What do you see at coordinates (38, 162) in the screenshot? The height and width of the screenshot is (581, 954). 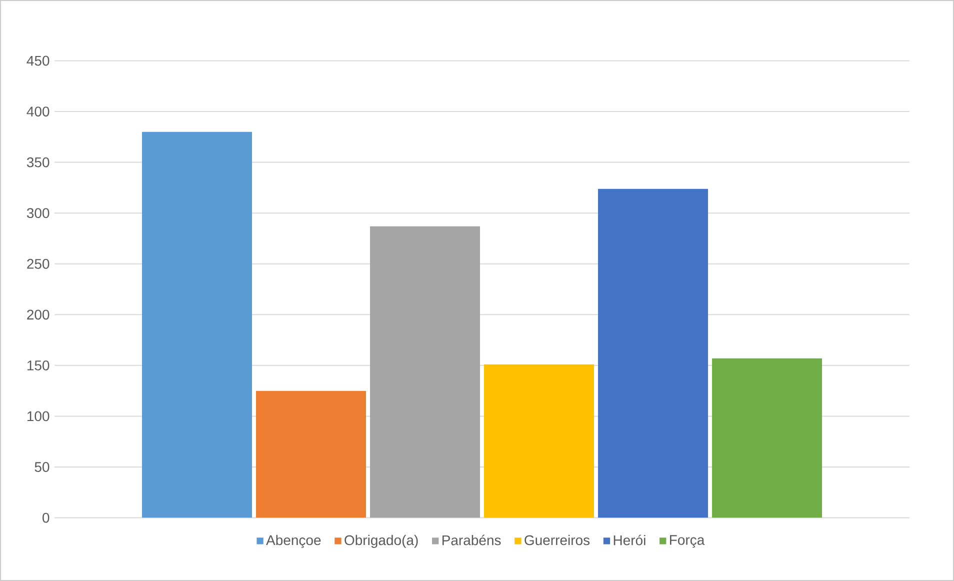 I see `y-tick-label: 350` at bounding box center [38, 162].